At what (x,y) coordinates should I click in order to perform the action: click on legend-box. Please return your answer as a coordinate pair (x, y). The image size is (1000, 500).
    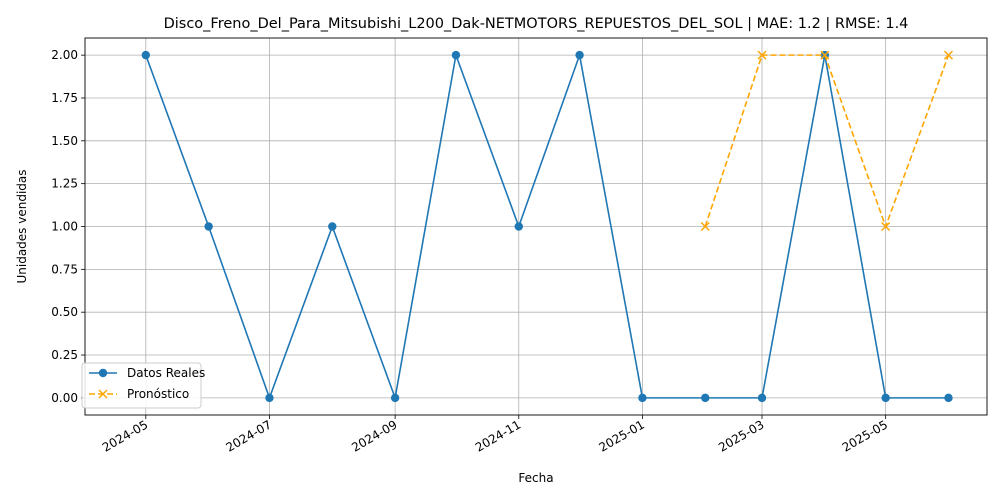
    Looking at the image, I should click on (141, 385).